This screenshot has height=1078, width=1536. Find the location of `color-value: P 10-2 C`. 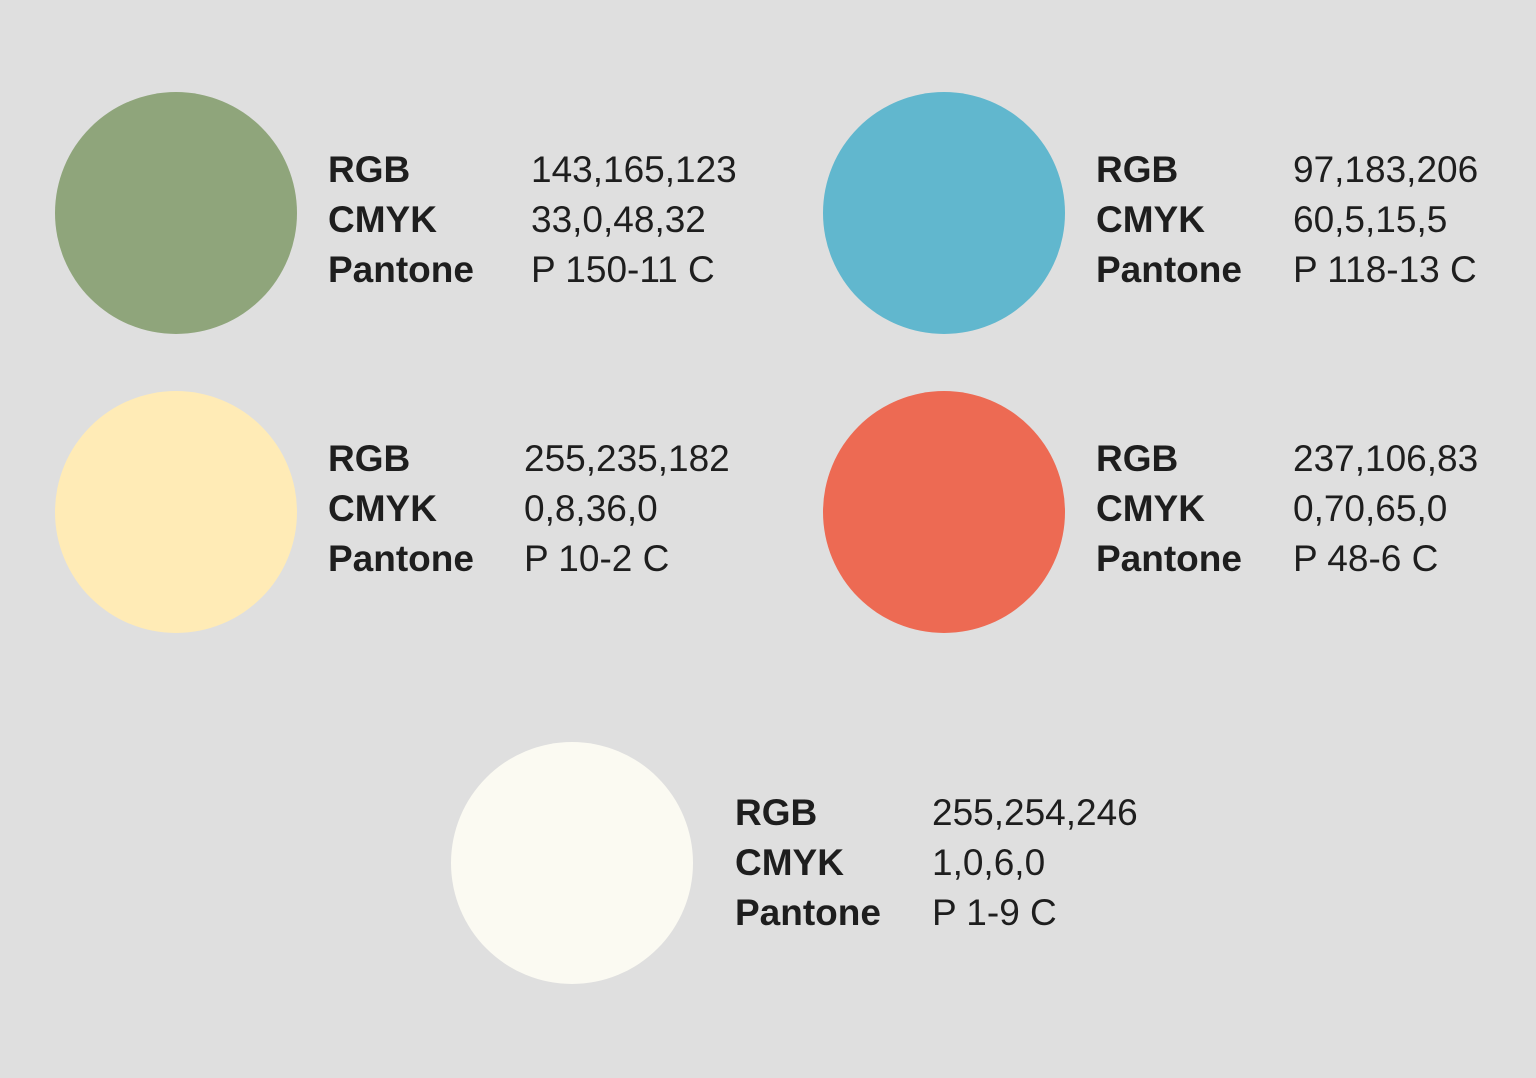

color-value: P 10-2 C is located at coordinates (596, 558).